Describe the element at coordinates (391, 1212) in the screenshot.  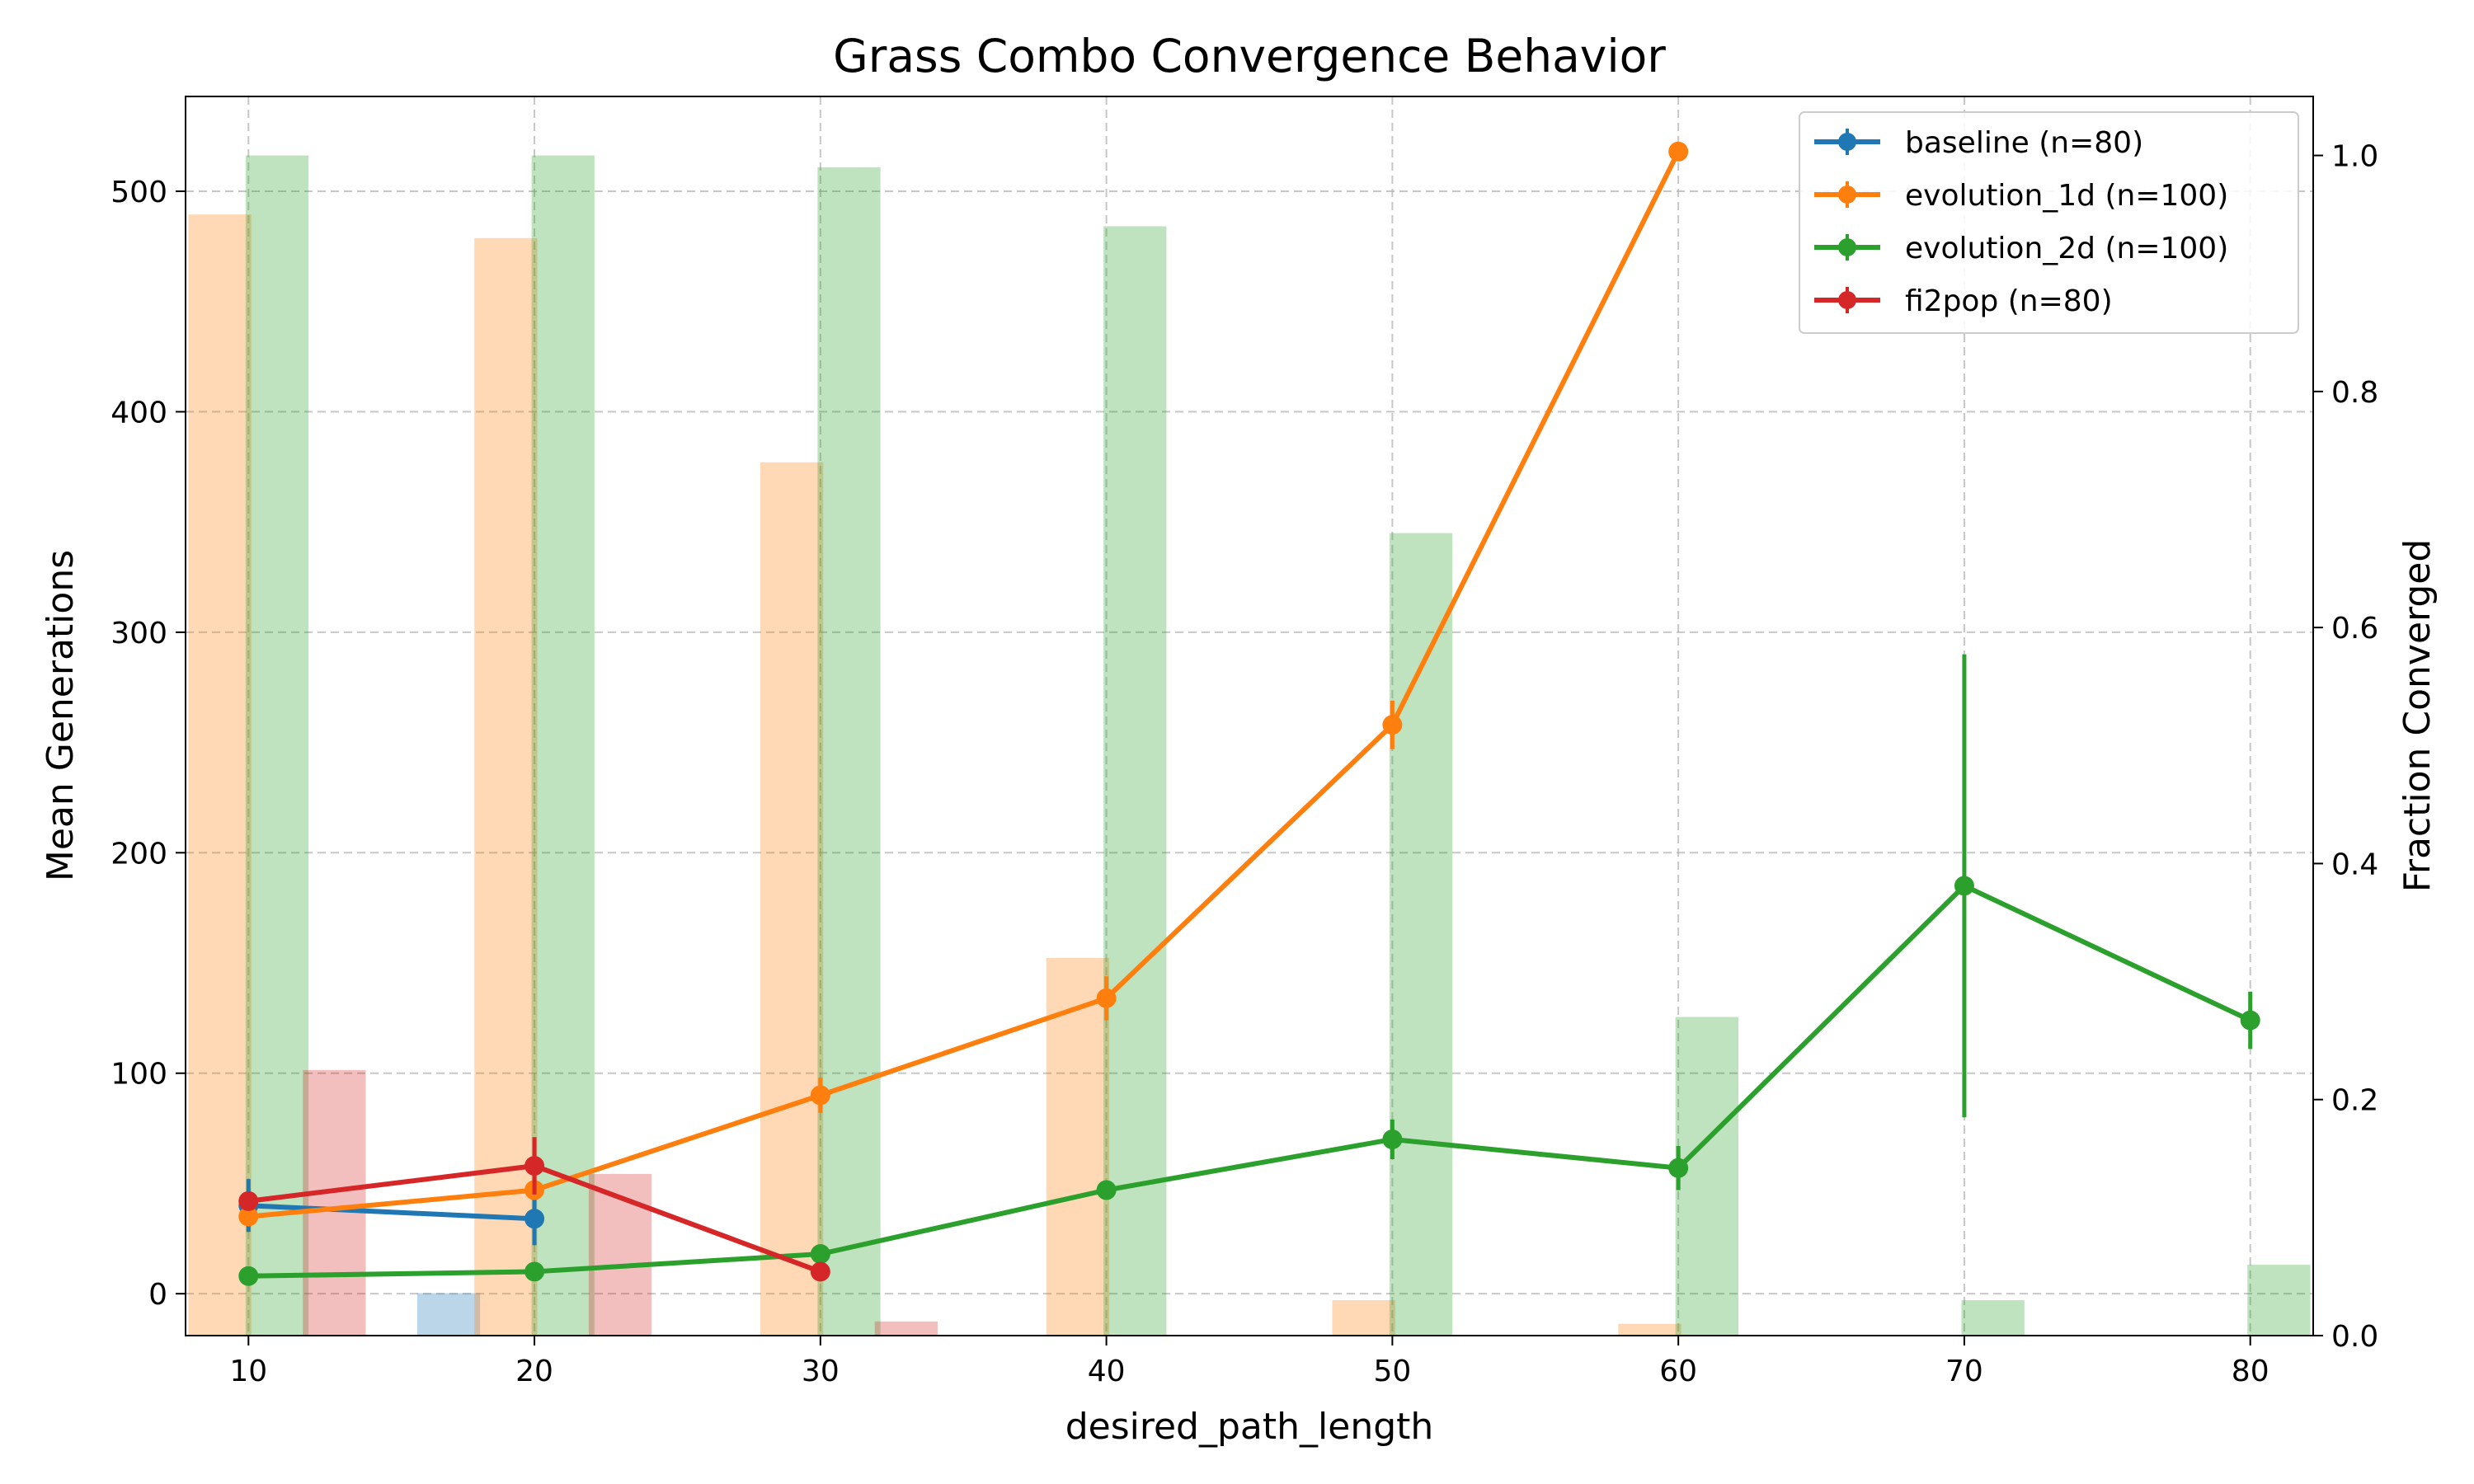
I see `series-line` at that location.